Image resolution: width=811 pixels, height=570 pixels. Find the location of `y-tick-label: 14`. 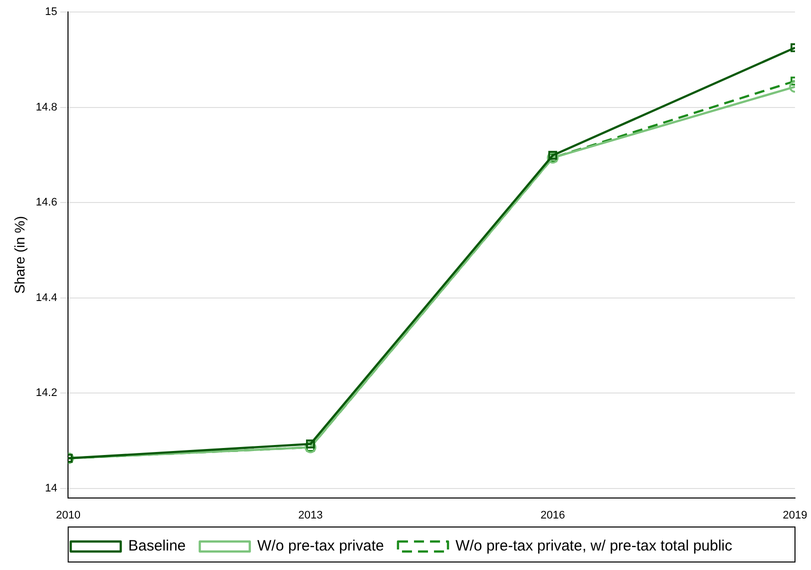

y-tick-label: 14 is located at coordinates (51, 488).